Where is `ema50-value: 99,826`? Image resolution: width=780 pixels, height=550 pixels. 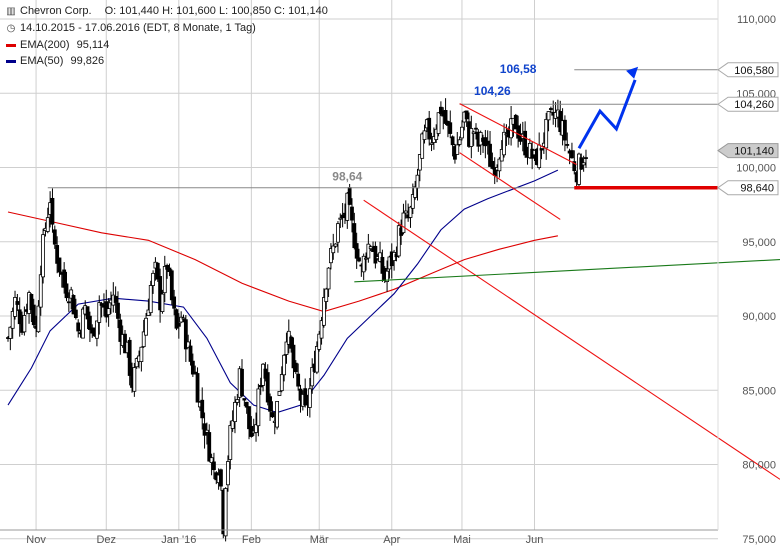
ema50-value: 99,826 is located at coordinates (87, 61).